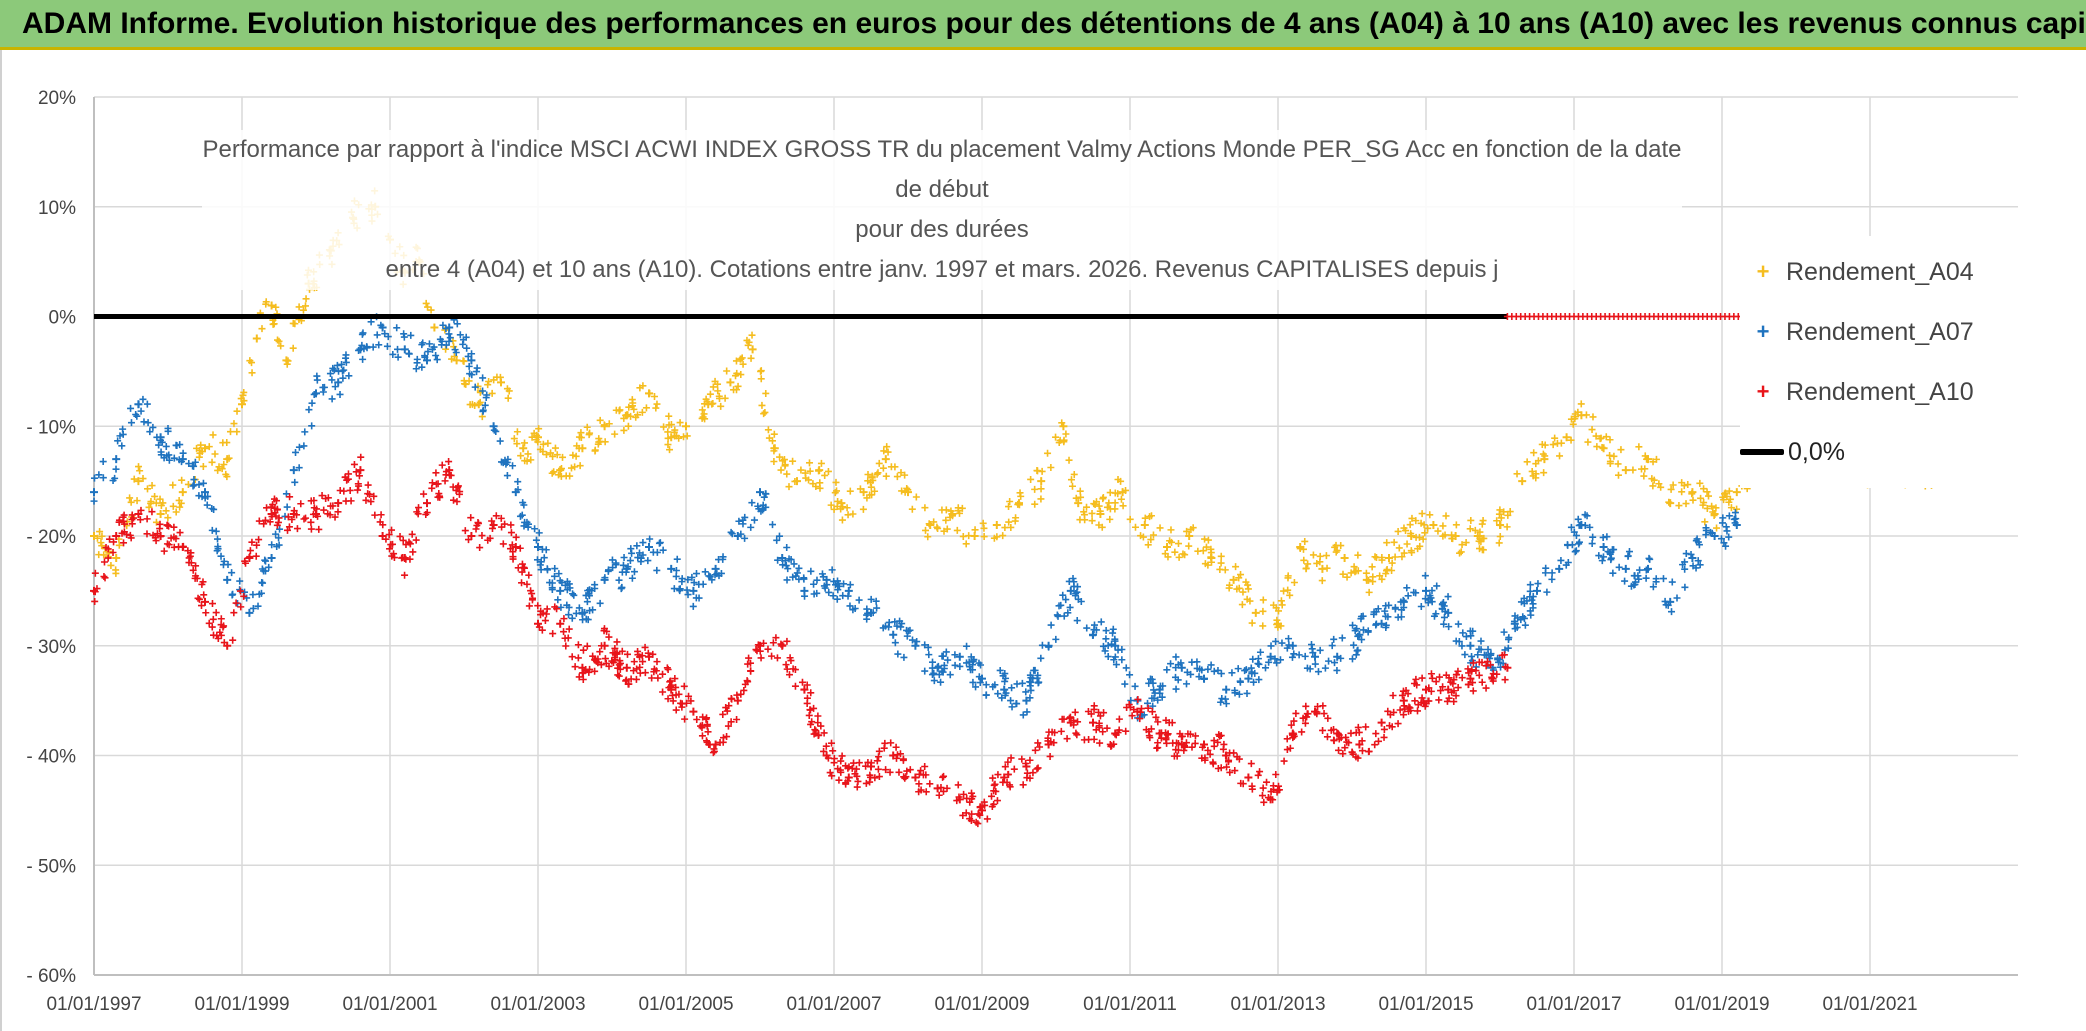 This screenshot has height=1031, width=2086. What do you see at coordinates (1522, 481) in the screenshot?
I see `data-point-rendement-a04` at bounding box center [1522, 481].